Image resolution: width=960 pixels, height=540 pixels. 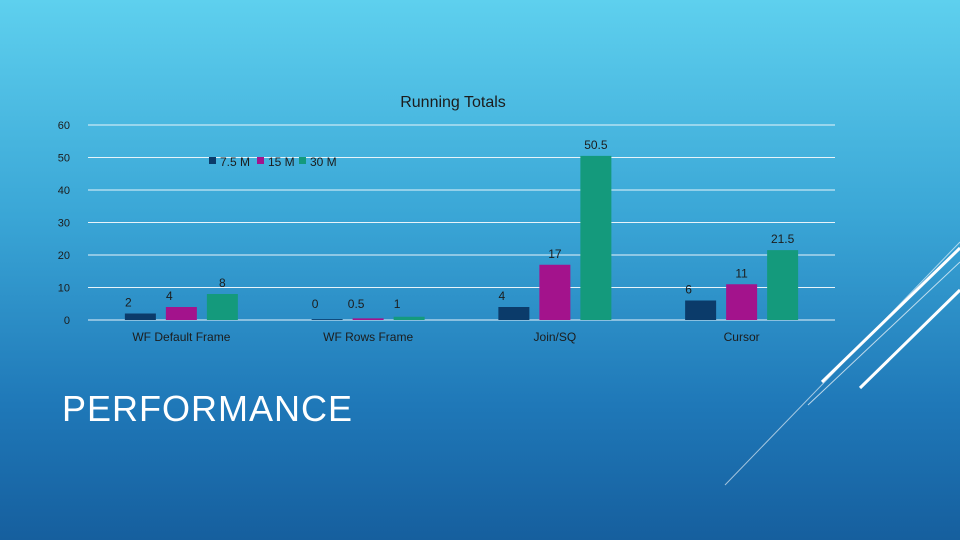 What do you see at coordinates (323, 162) in the screenshot?
I see `legend-label-30m: 30 M` at bounding box center [323, 162].